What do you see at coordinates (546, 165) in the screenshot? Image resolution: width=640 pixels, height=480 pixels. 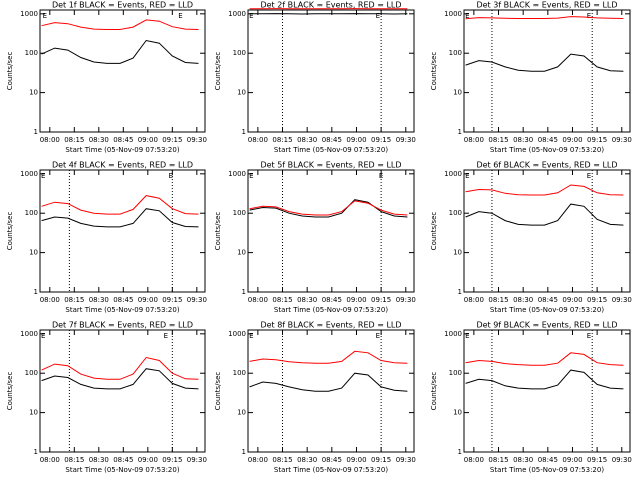 I see `chart-title: Det 6f BLACK = Events, RED = LLD` at bounding box center [546, 165].